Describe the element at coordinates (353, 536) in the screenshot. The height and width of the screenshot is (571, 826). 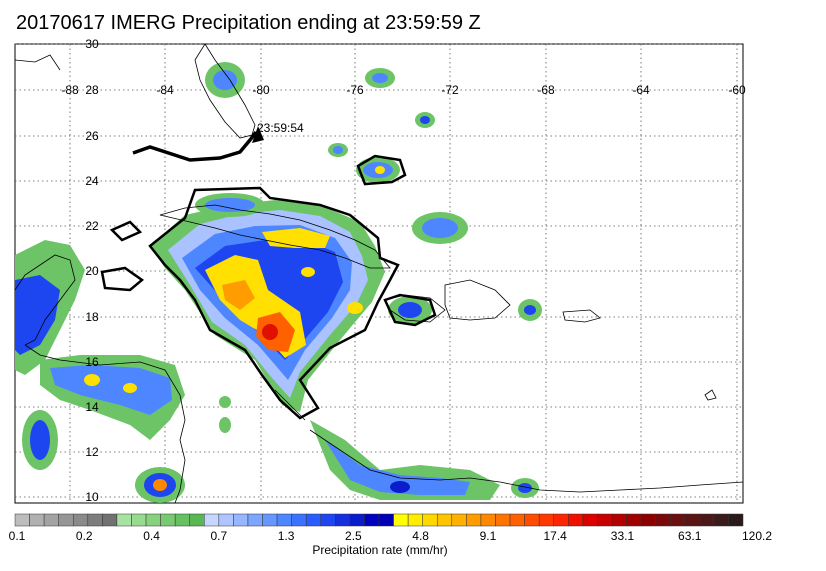
I see `colorbar-tick-label: 2.5` at that location.